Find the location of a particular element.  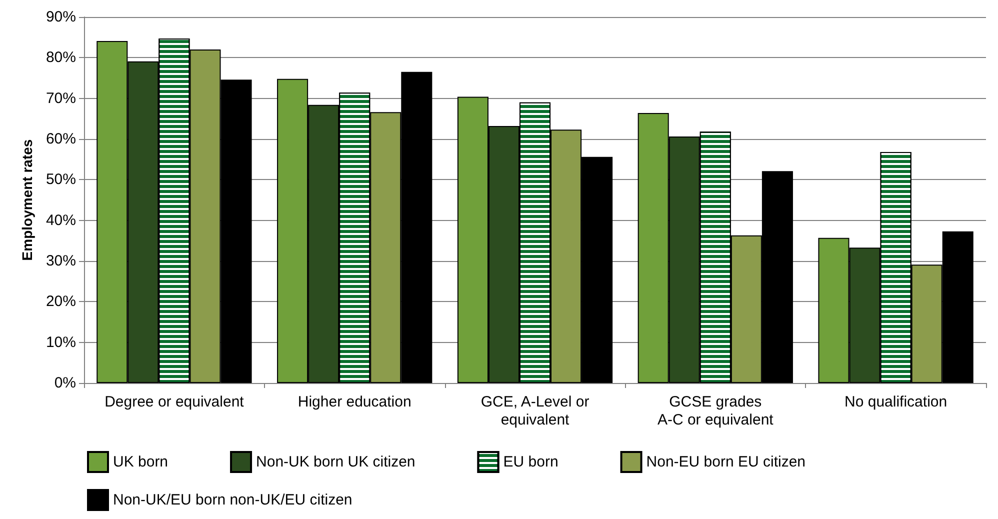

y-tick-label: 90% is located at coordinates (61, 17).